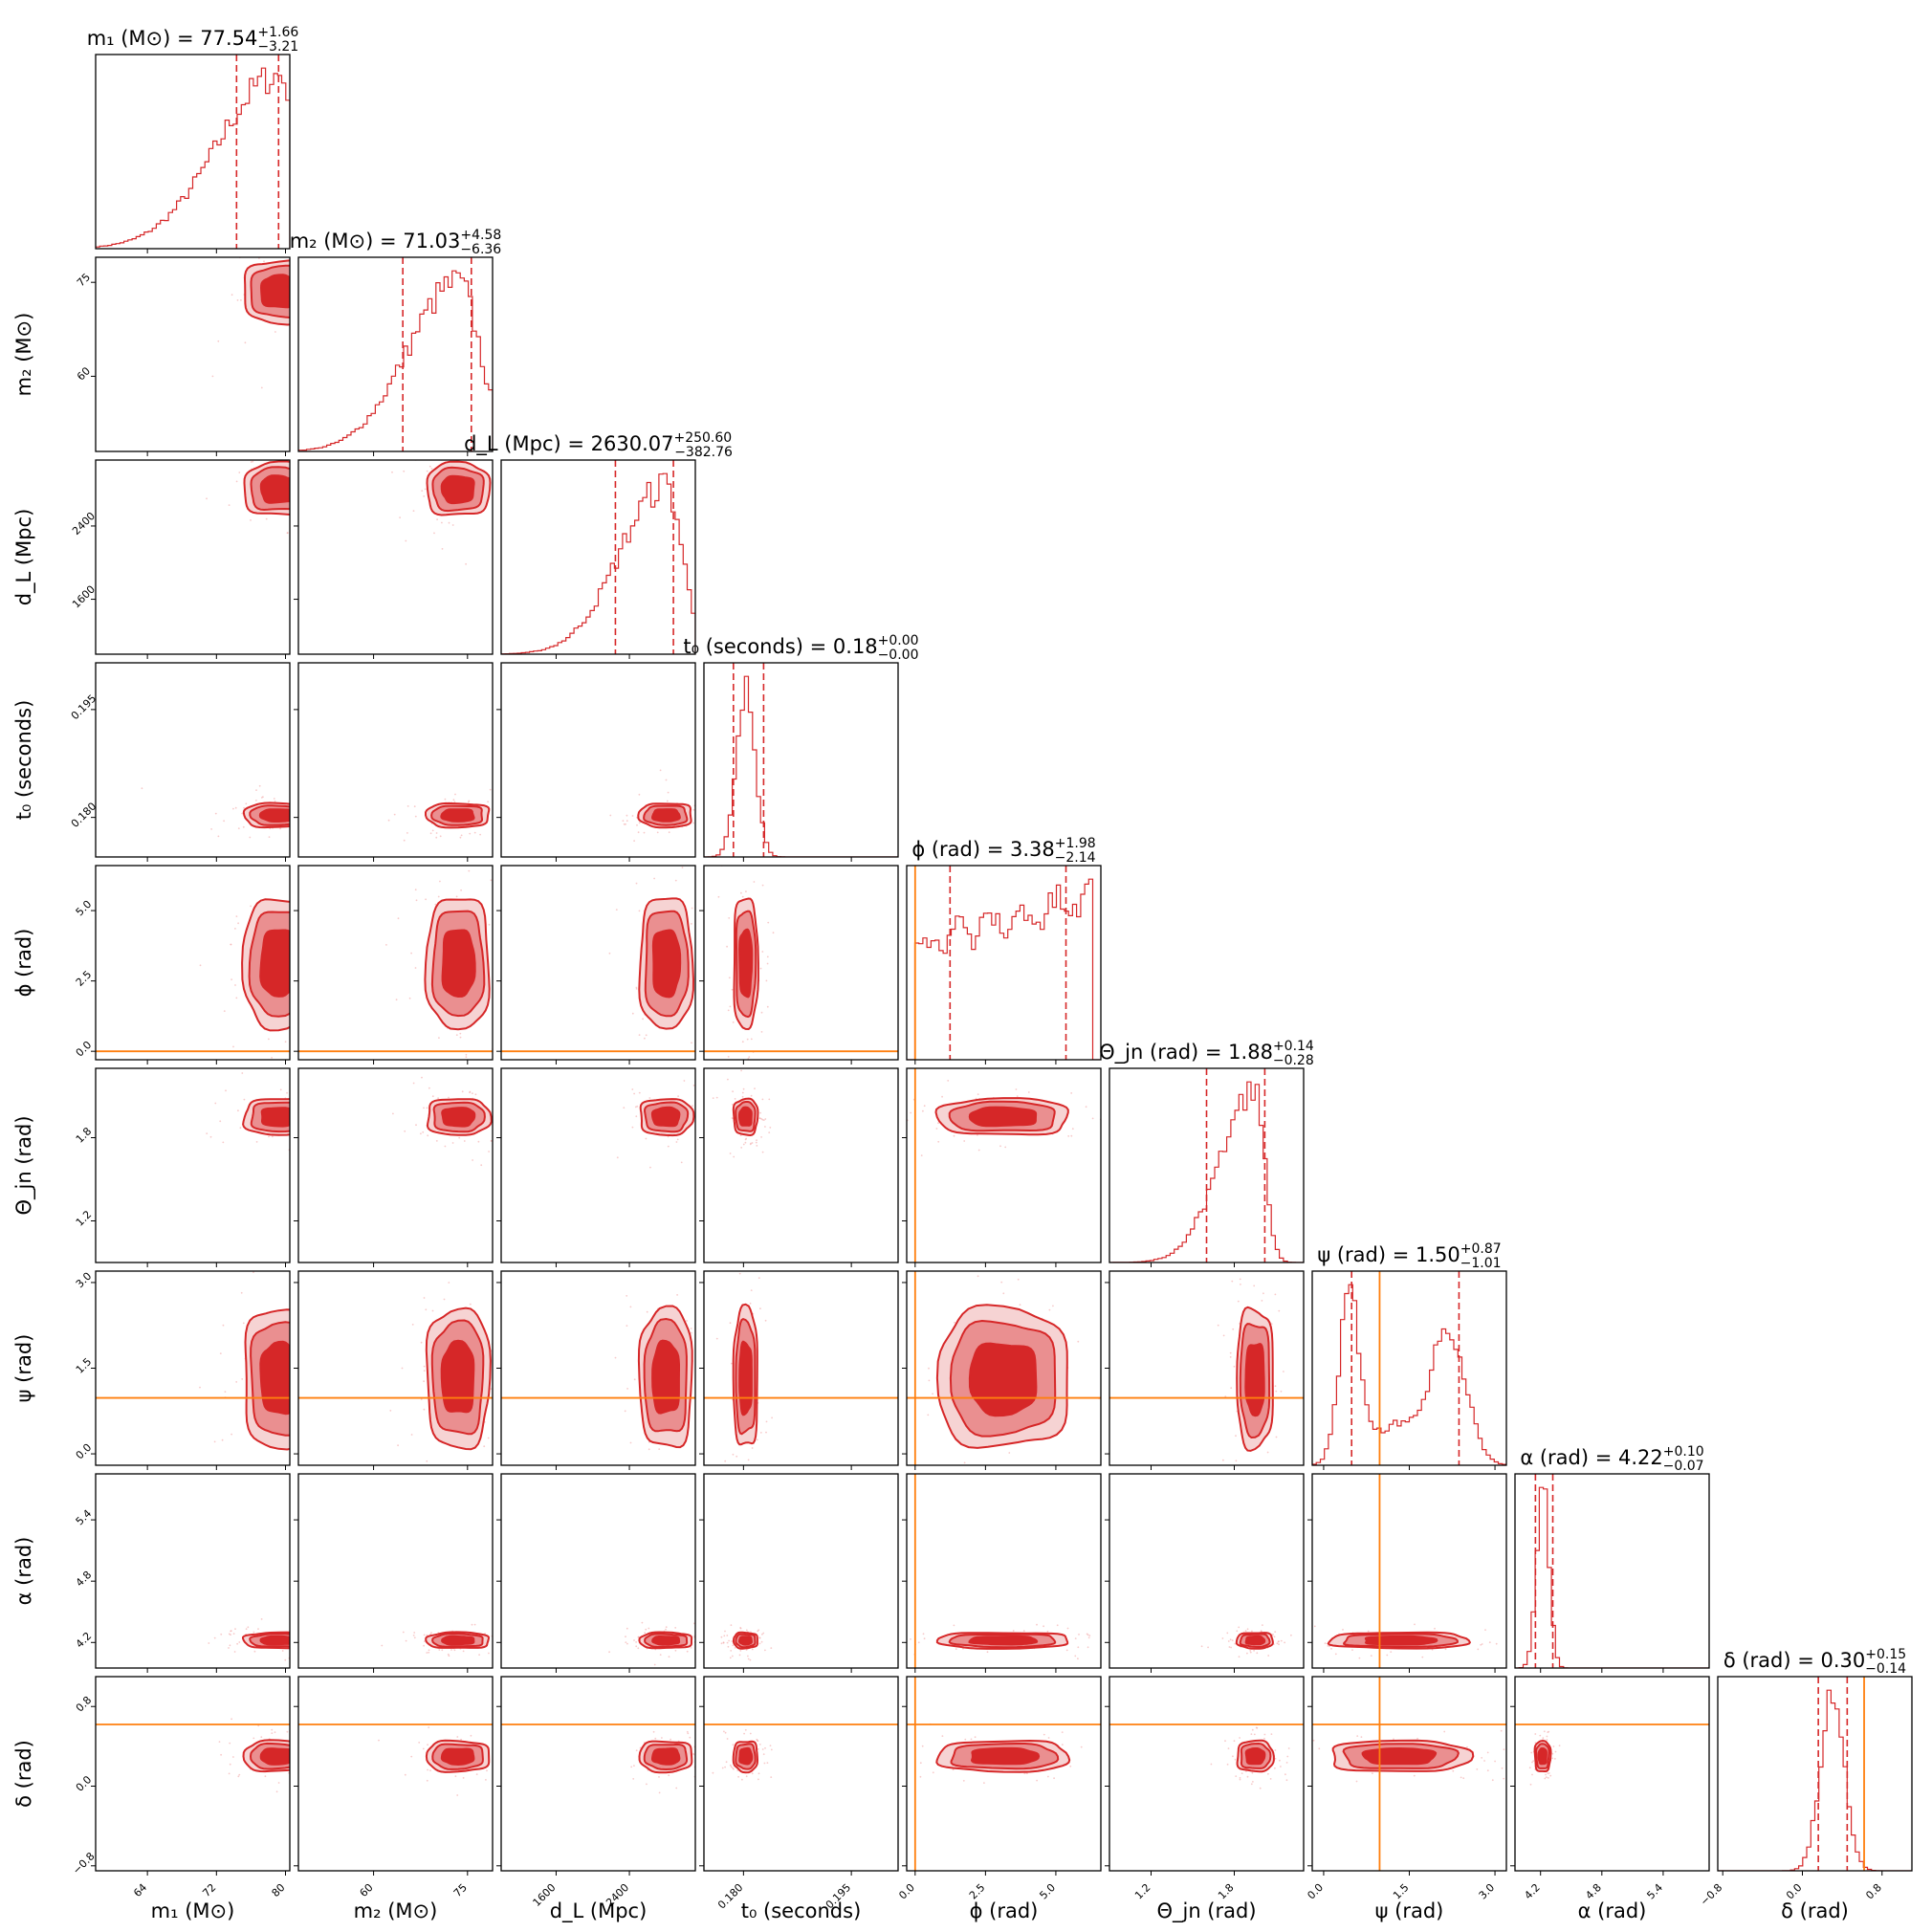 Image resolution: width=1932 pixels, height=1932 pixels. I want to click on histogram-phi, so click(1004, 969).